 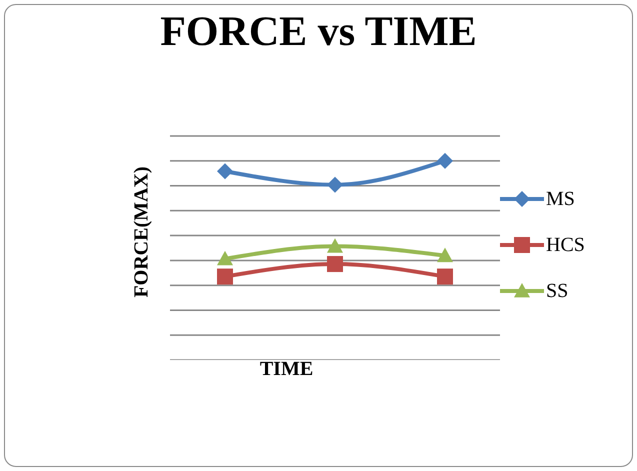 What do you see at coordinates (286, 369) in the screenshot?
I see `x-axis-title: TIME` at bounding box center [286, 369].